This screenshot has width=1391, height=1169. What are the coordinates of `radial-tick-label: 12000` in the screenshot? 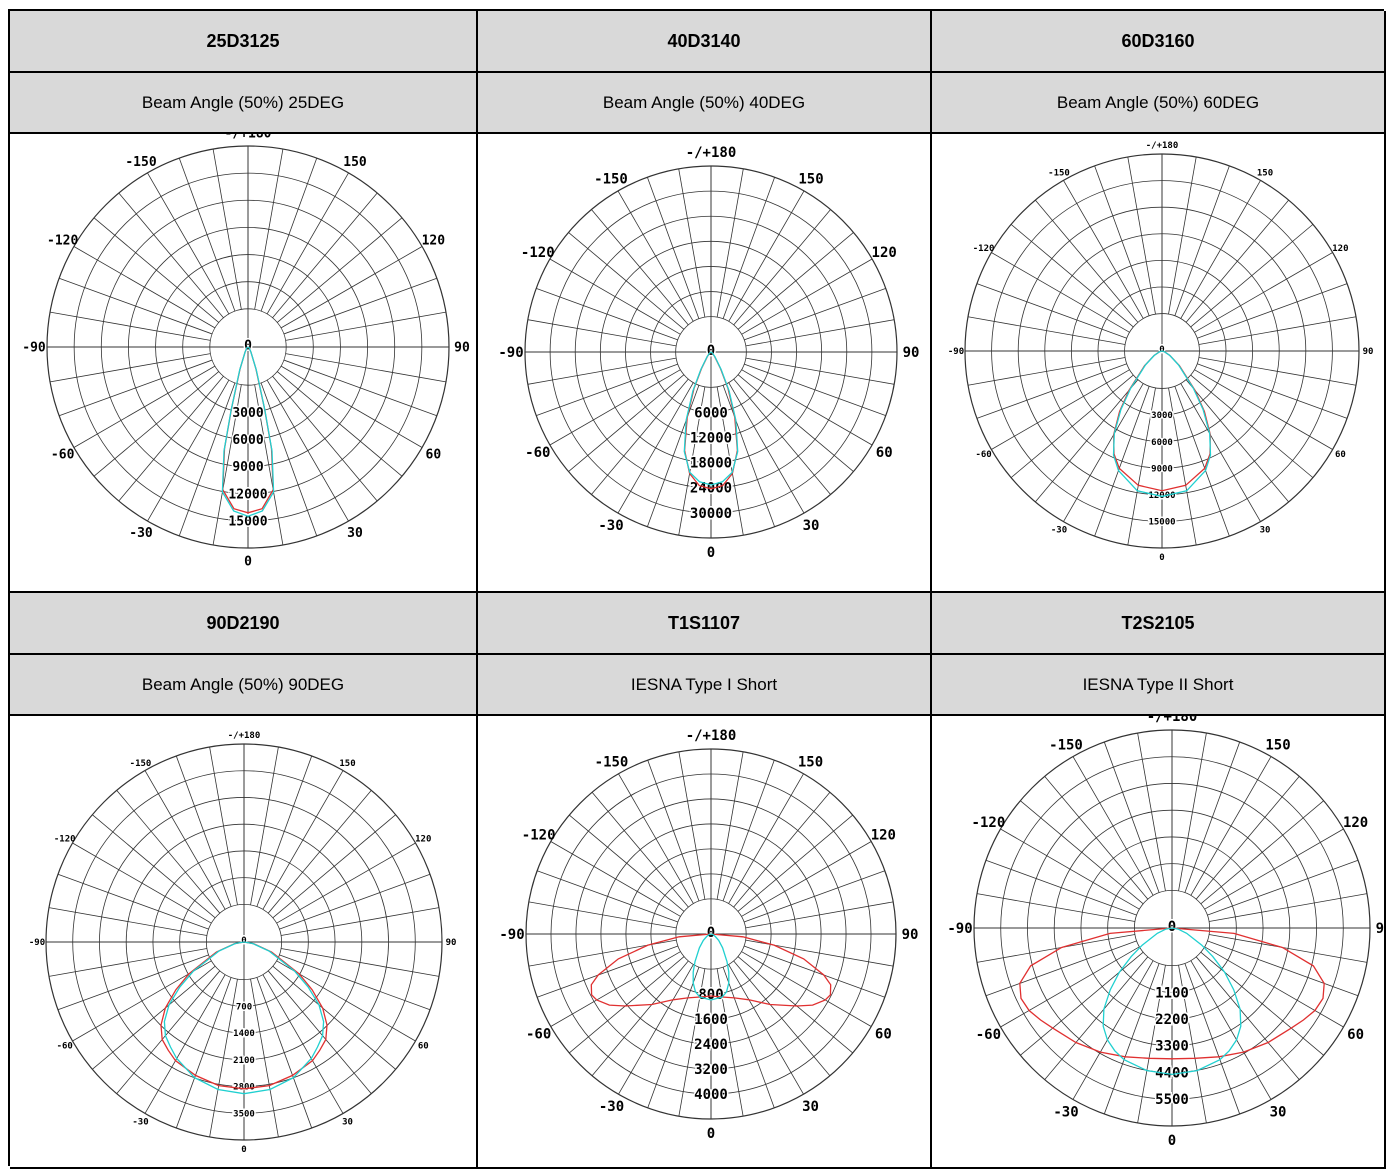 It's located at (247, 494).